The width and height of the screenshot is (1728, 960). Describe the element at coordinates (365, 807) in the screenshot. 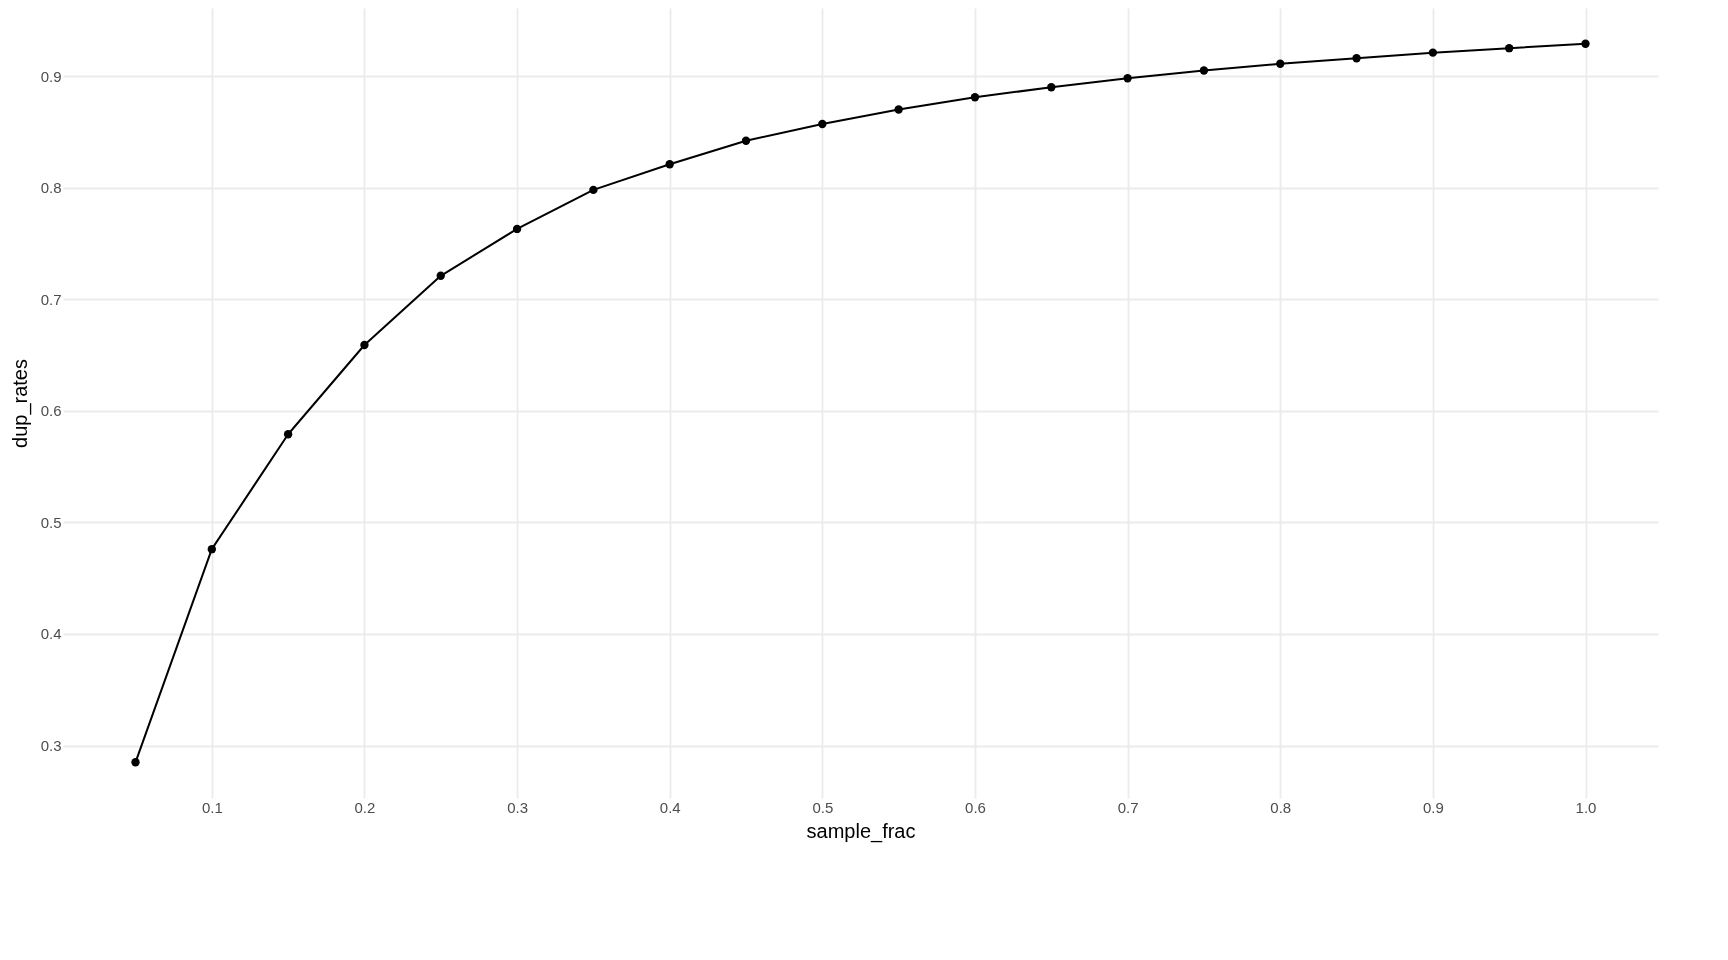

I see `x-tick-label: 0.2` at that location.